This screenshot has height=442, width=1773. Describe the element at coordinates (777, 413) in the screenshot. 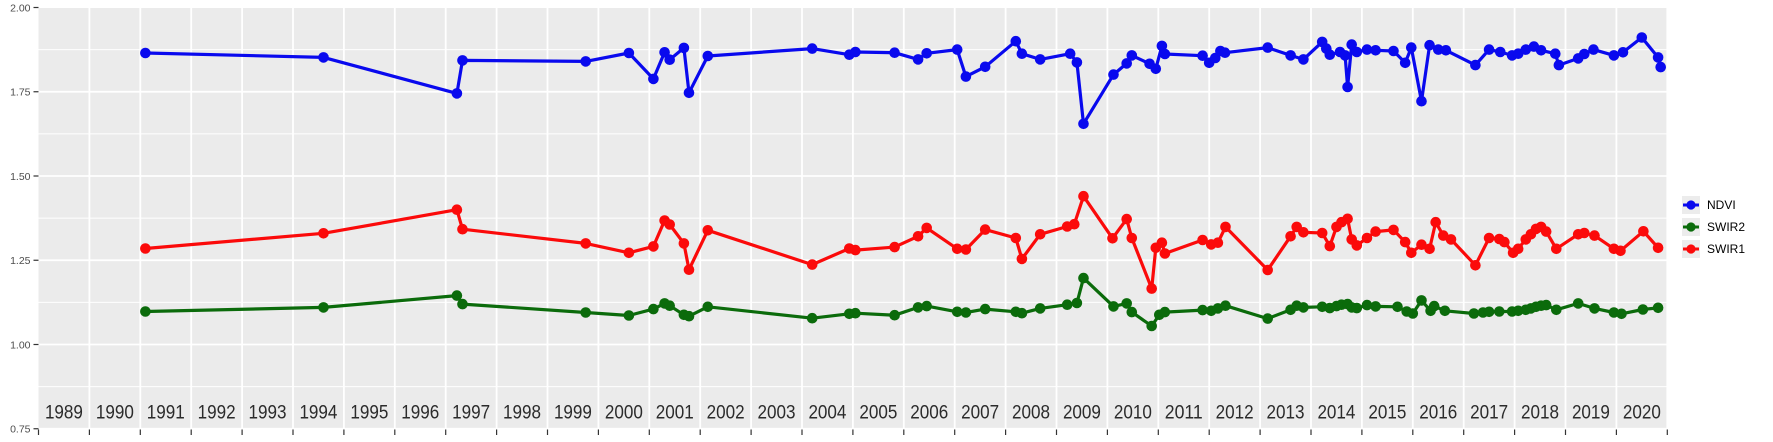

I see `x-tick-label: 2003` at that location.